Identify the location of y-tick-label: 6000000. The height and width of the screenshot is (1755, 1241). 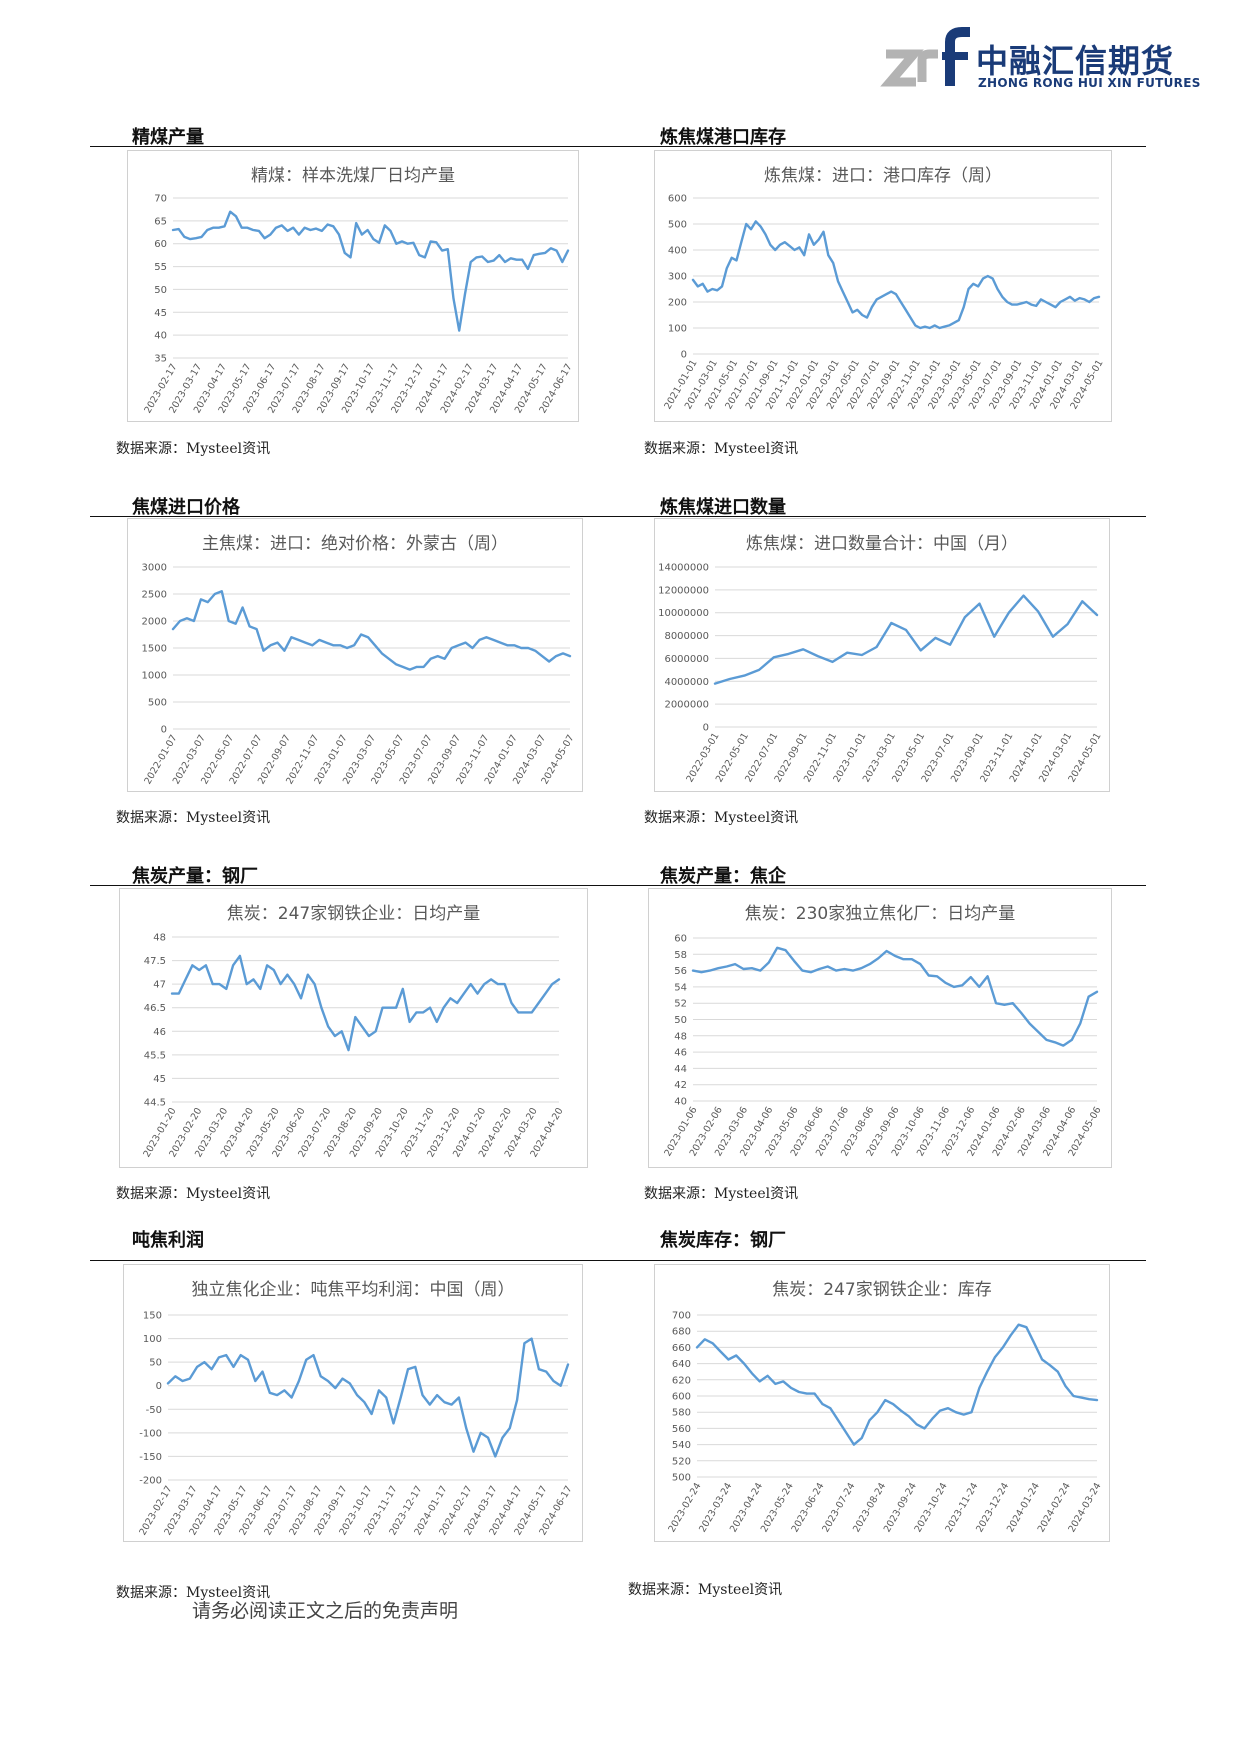
(686, 659).